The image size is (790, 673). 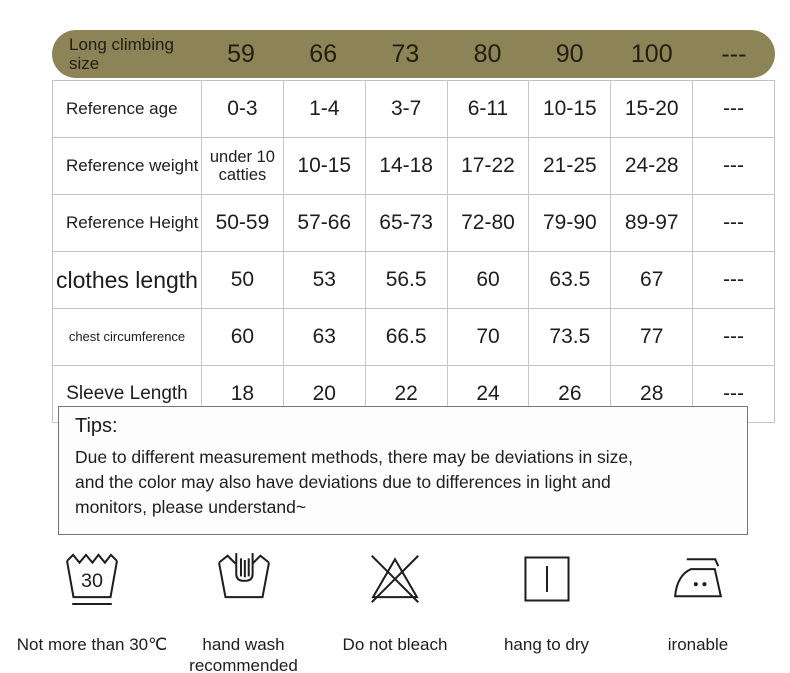 I want to click on table-row: Reference age 0-3 1-4 3-7 6-11 10-15 15-20 ---, so click(x=413, y=108).